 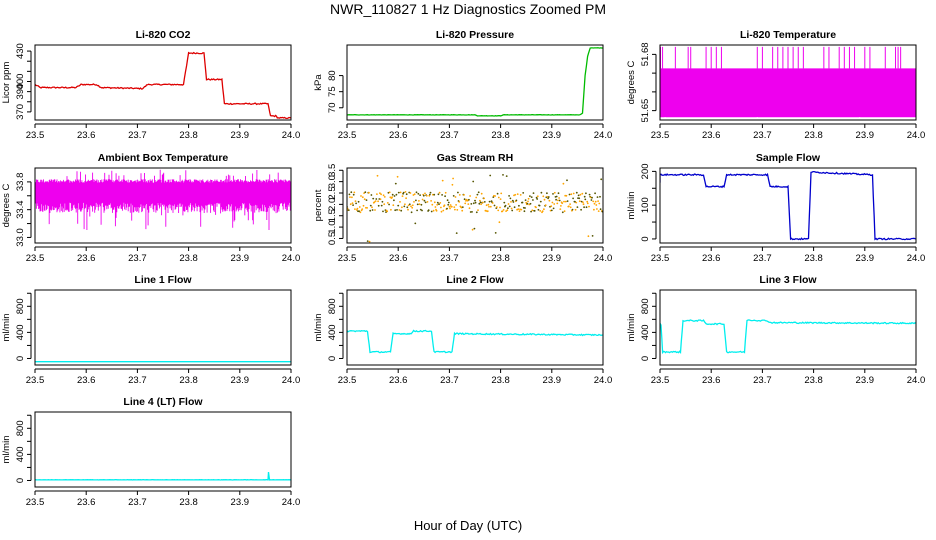 What do you see at coordinates (468, 9) in the screenshot?
I see `figure-title: NWR_110827 1 Hz Diagnostics Zoomed PM` at bounding box center [468, 9].